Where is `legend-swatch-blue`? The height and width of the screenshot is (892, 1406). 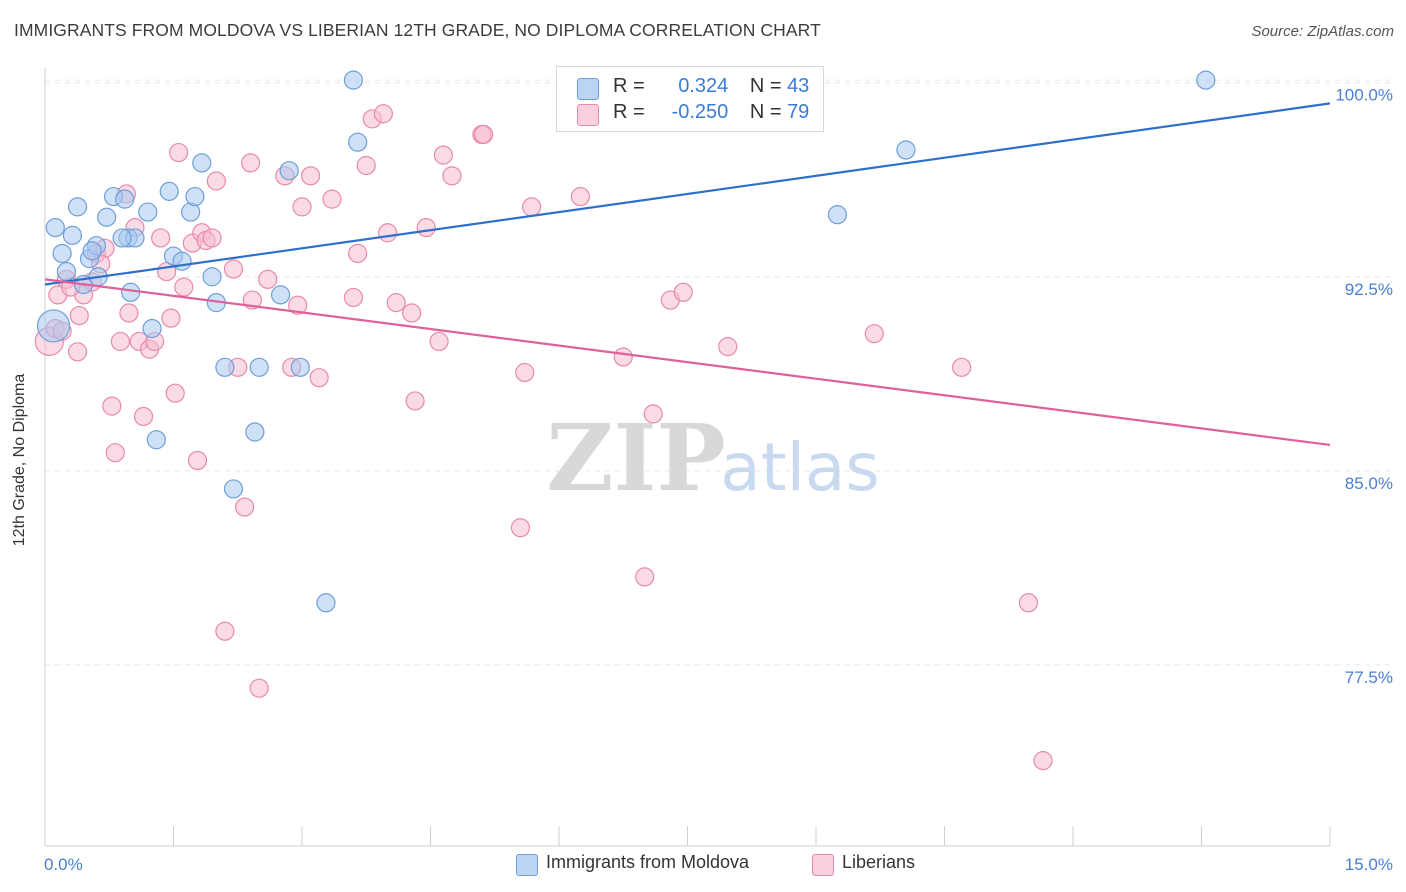 legend-swatch-blue is located at coordinates (588, 89).